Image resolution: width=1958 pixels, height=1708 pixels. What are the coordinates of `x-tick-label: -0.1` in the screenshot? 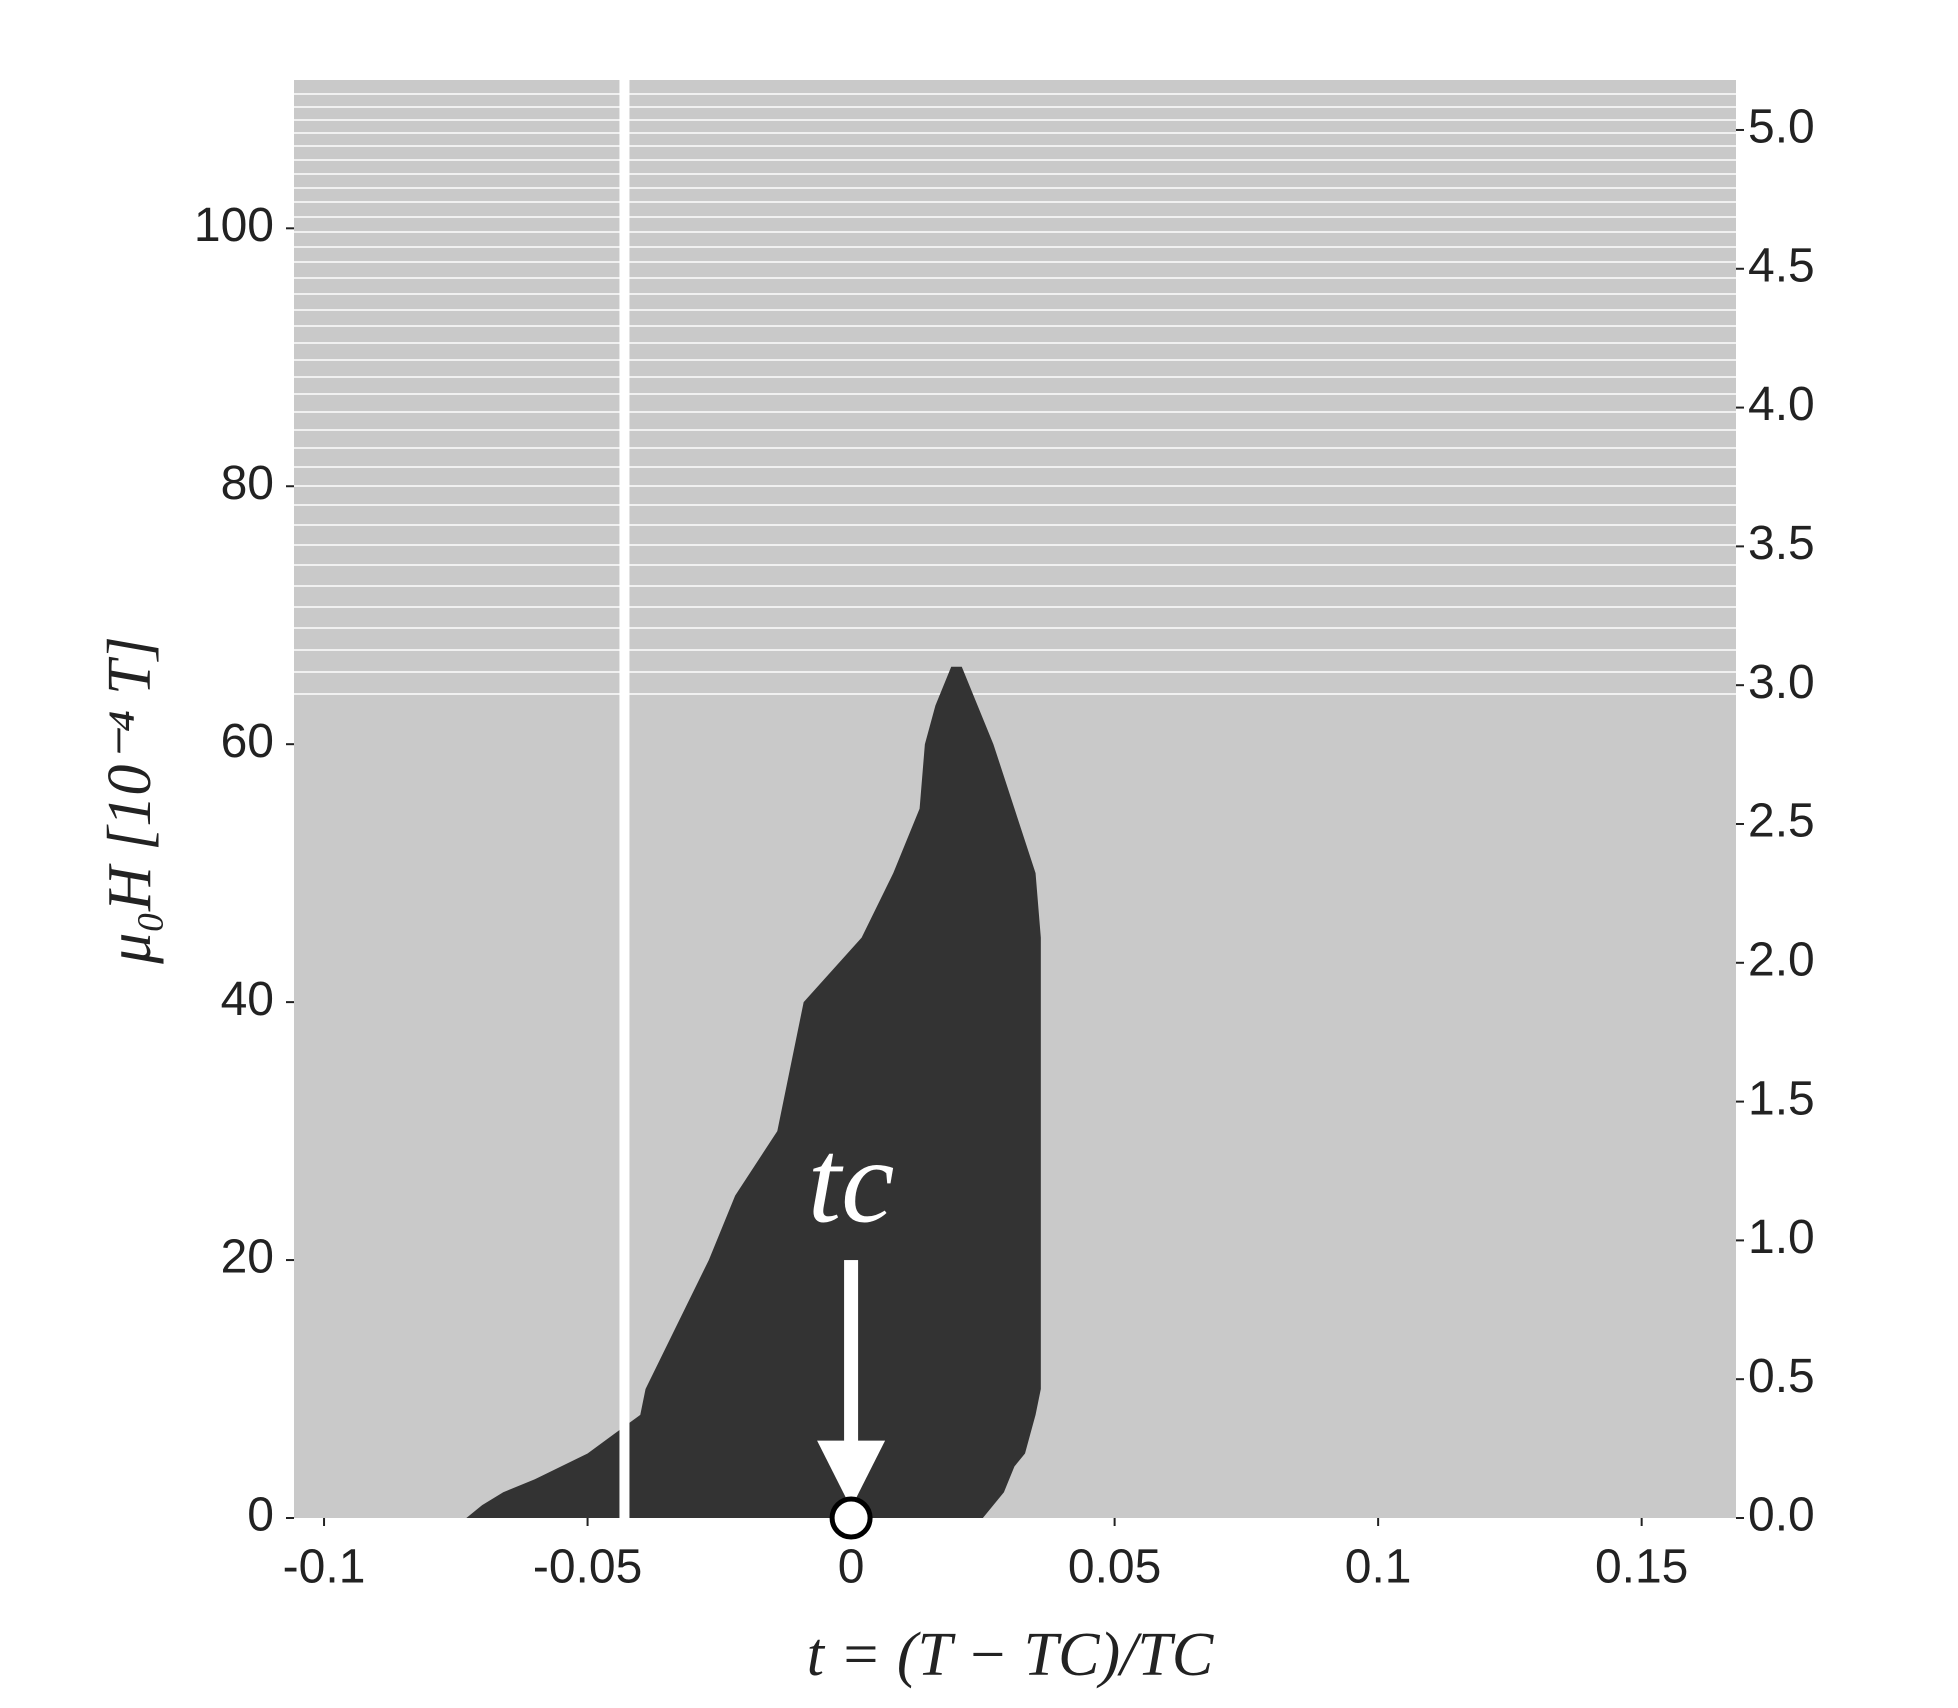 It's located at (324, 1567).